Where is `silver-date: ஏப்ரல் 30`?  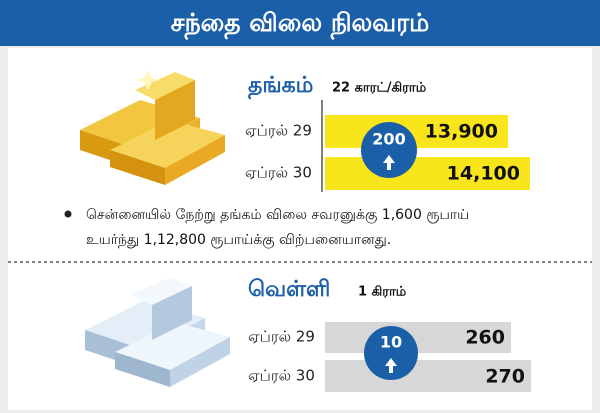 silver-date: ஏப்ரல் 30 is located at coordinates (281, 376).